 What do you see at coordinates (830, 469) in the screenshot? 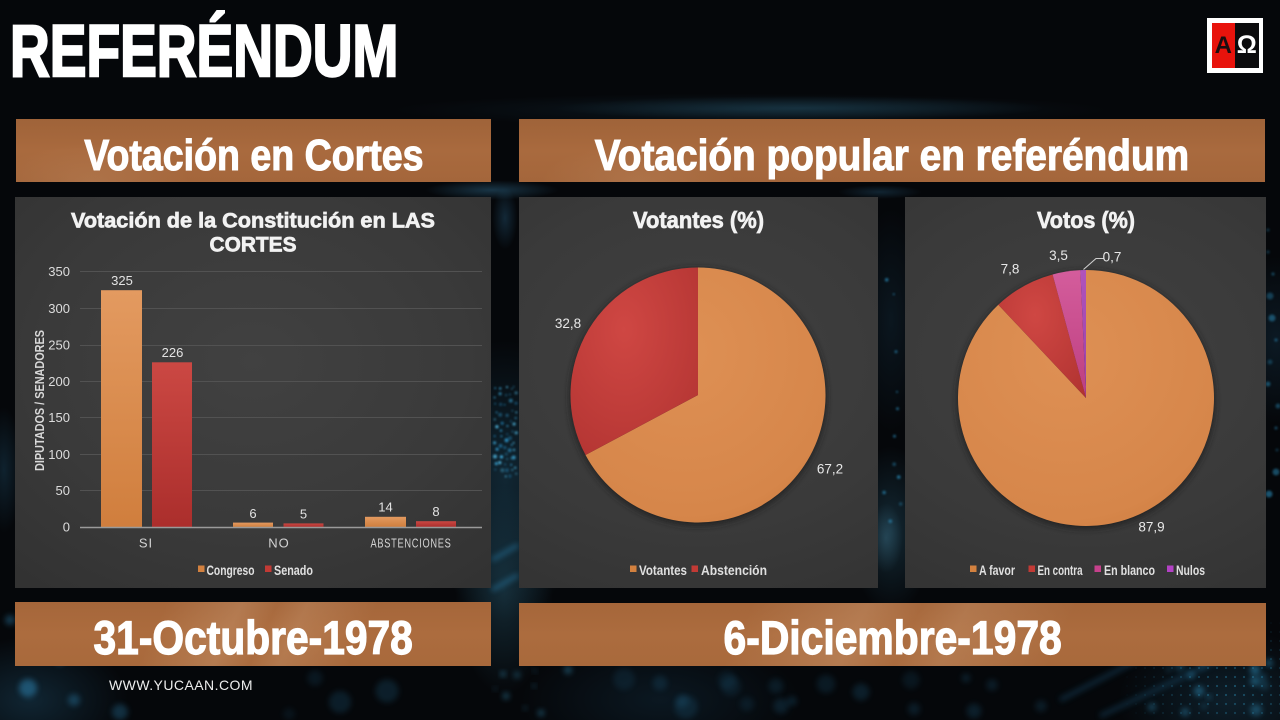
I see `svg-text: 67,2` at bounding box center [830, 469].